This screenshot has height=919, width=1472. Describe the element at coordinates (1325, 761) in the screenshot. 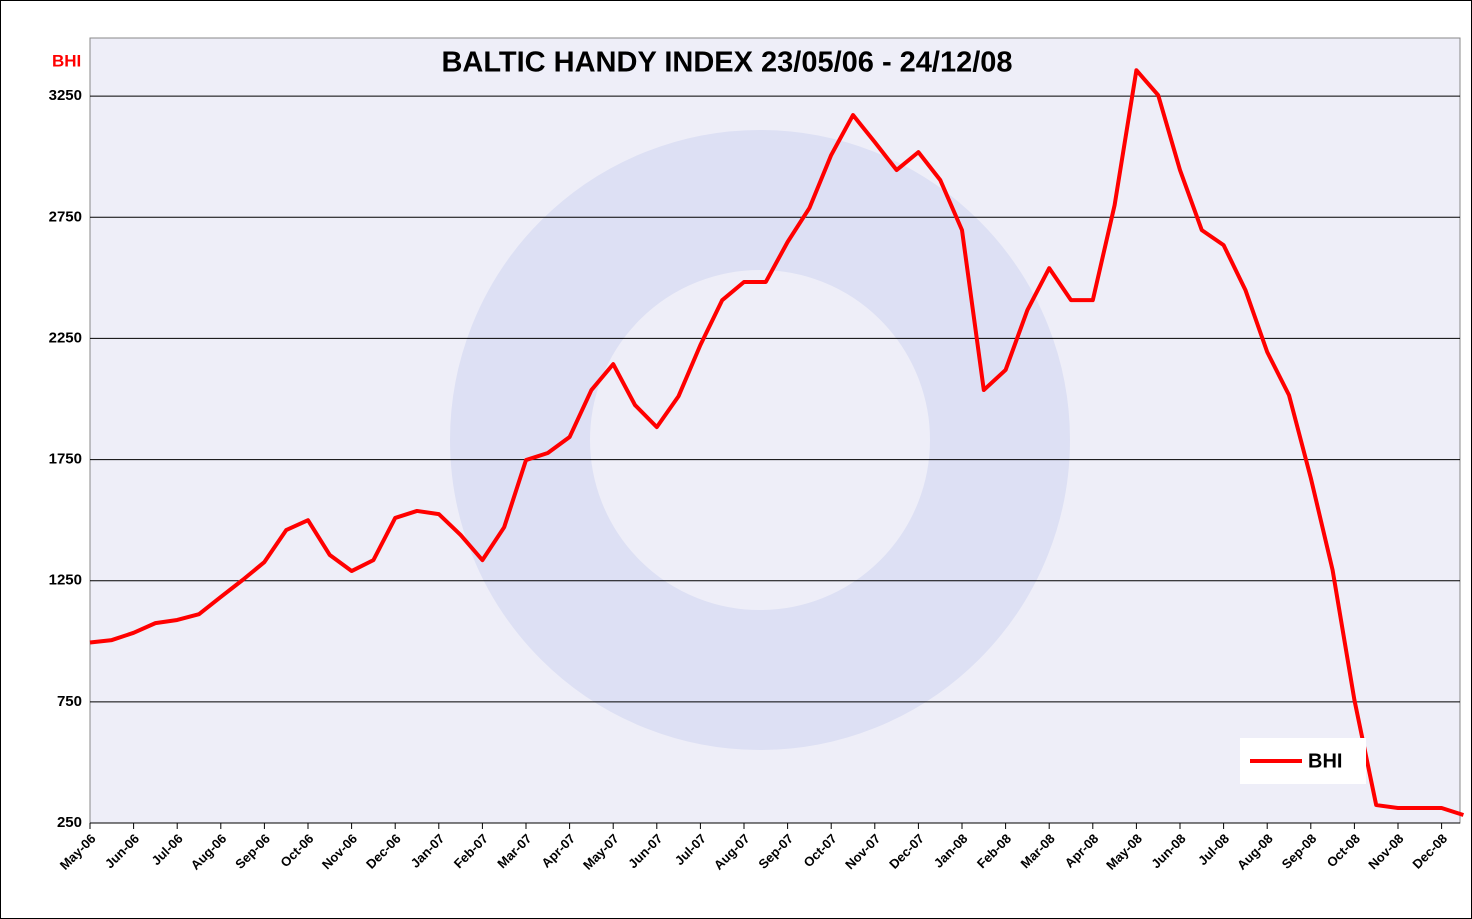

I see `legend-label: BHI` at that location.